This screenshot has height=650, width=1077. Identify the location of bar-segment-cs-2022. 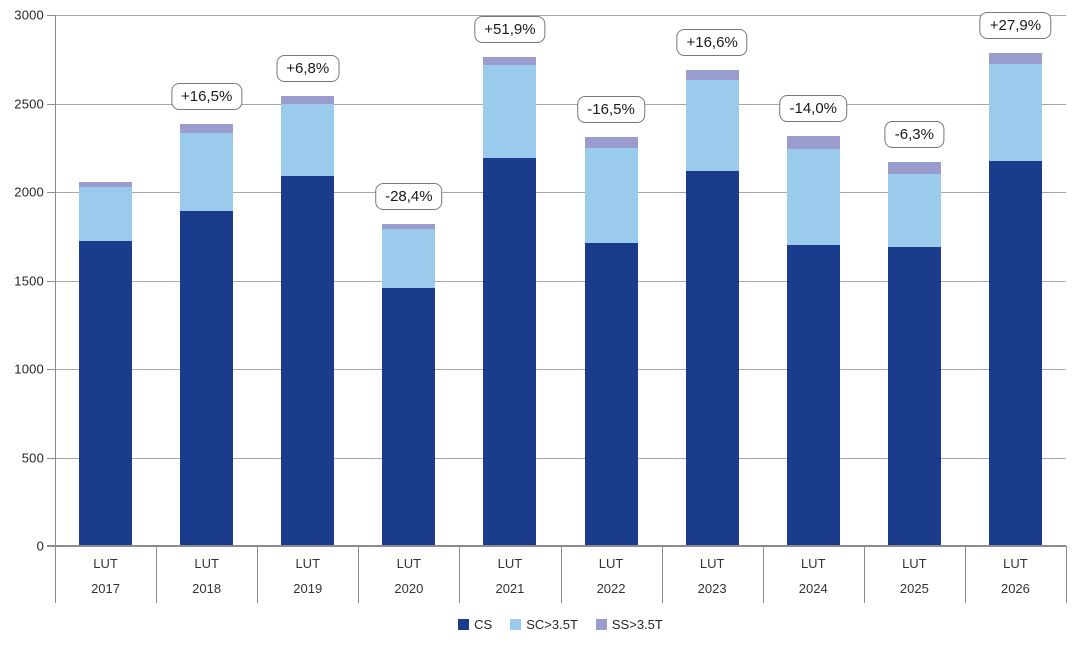
(611, 394).